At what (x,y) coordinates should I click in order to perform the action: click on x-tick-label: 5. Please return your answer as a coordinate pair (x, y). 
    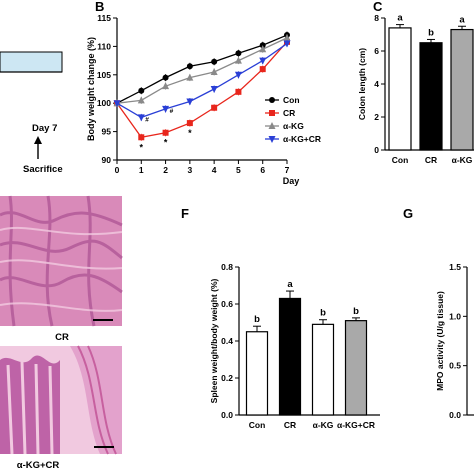
    Looking at the image, I should click on (238, 170).